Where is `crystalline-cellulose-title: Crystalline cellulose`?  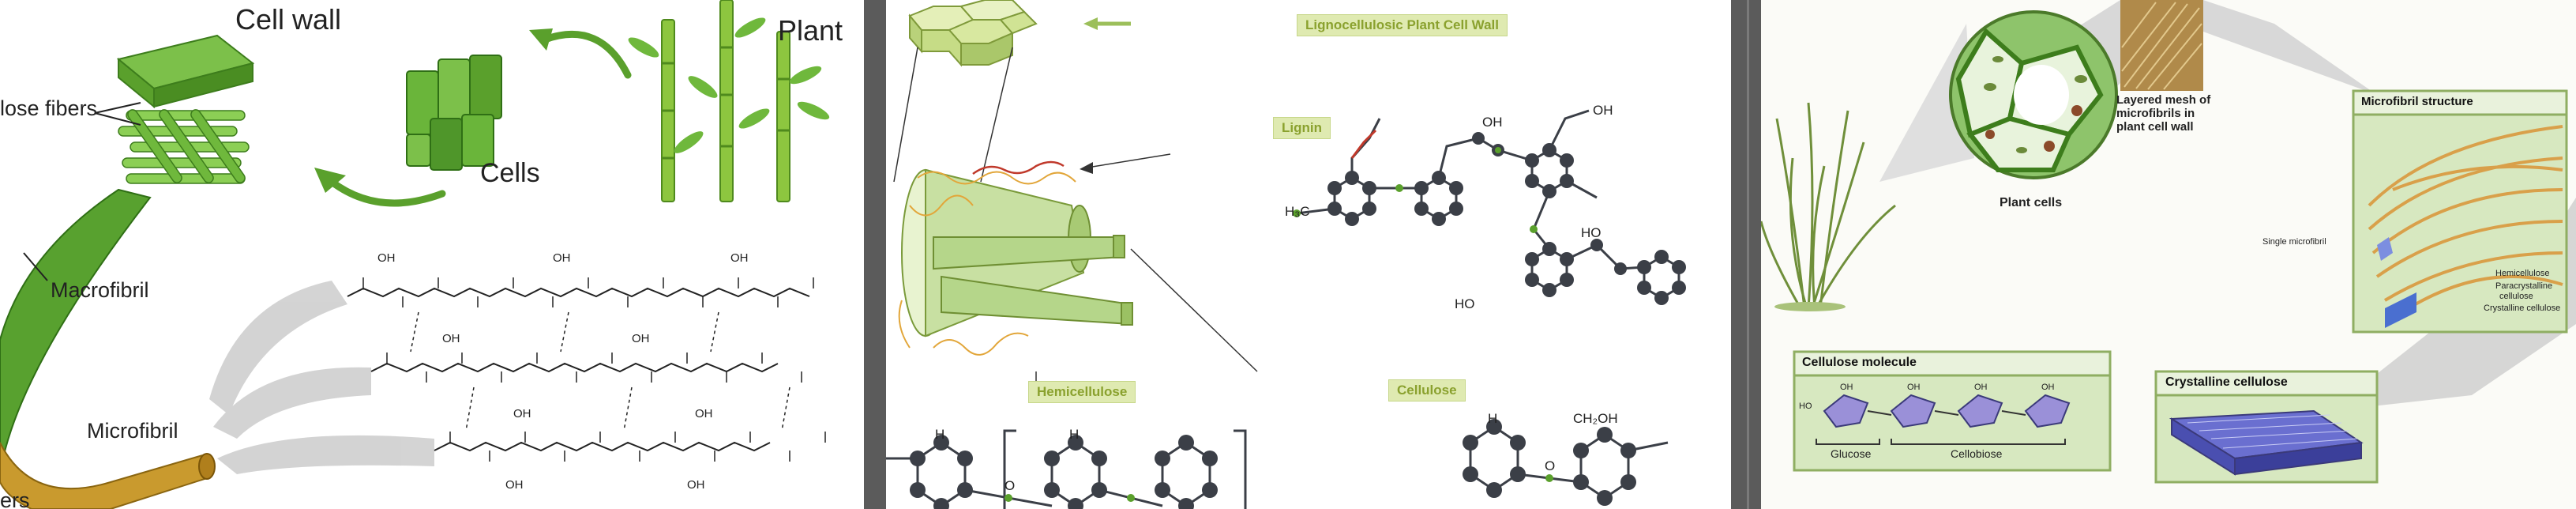
crystalline-cellulose-title: Crystalline cellulose is located at coordinates (2226, 382).